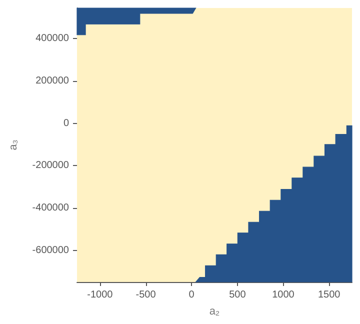 The width and height of the screenshot is (360, 324). Describe the element at coordinates (100, 295) in the screenshot. I see `x-tick-label: -1000` at that location.